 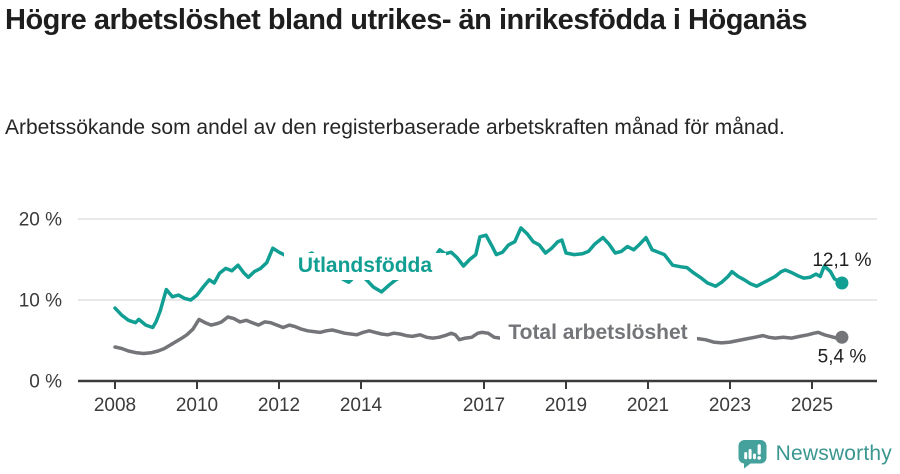 I want to click on series-label: Total arbetslöshet, so click(x=597, y=332).